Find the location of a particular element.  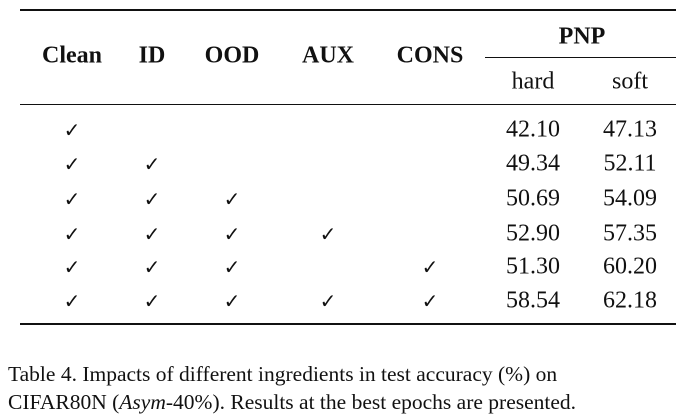

caption-italic: Asym is located at coordinates (142, 402).